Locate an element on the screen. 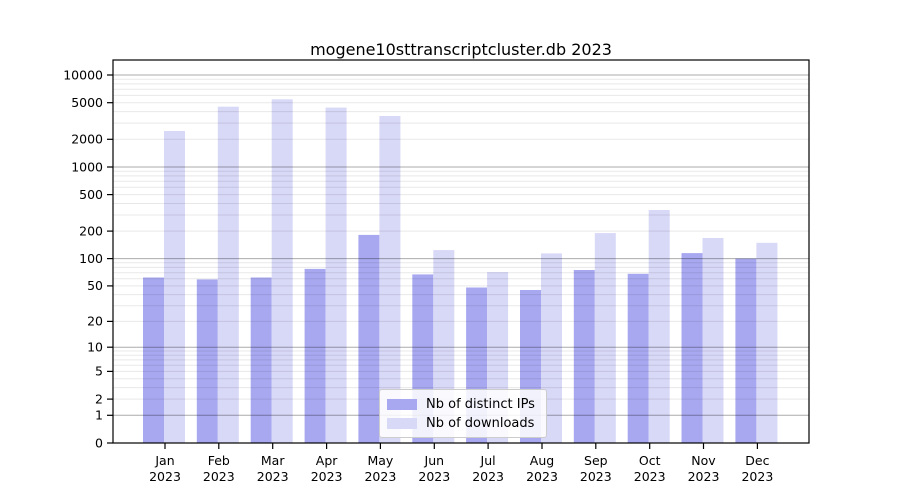 The image size is (900, 500). bar-downloads-apr is located at coordinates (336, 275).